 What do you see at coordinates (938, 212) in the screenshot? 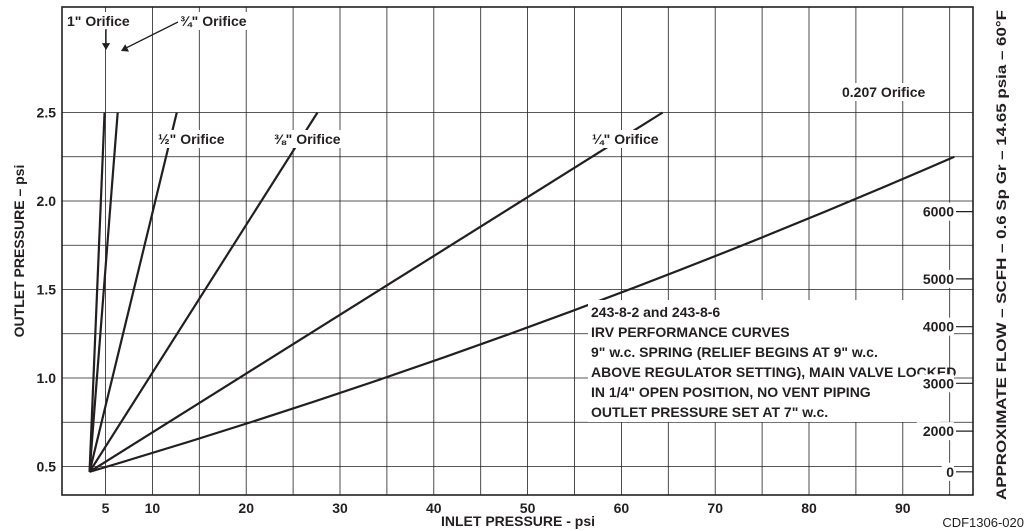
I see `y2-tick-label: 6000` at bounding box center [938, 212].